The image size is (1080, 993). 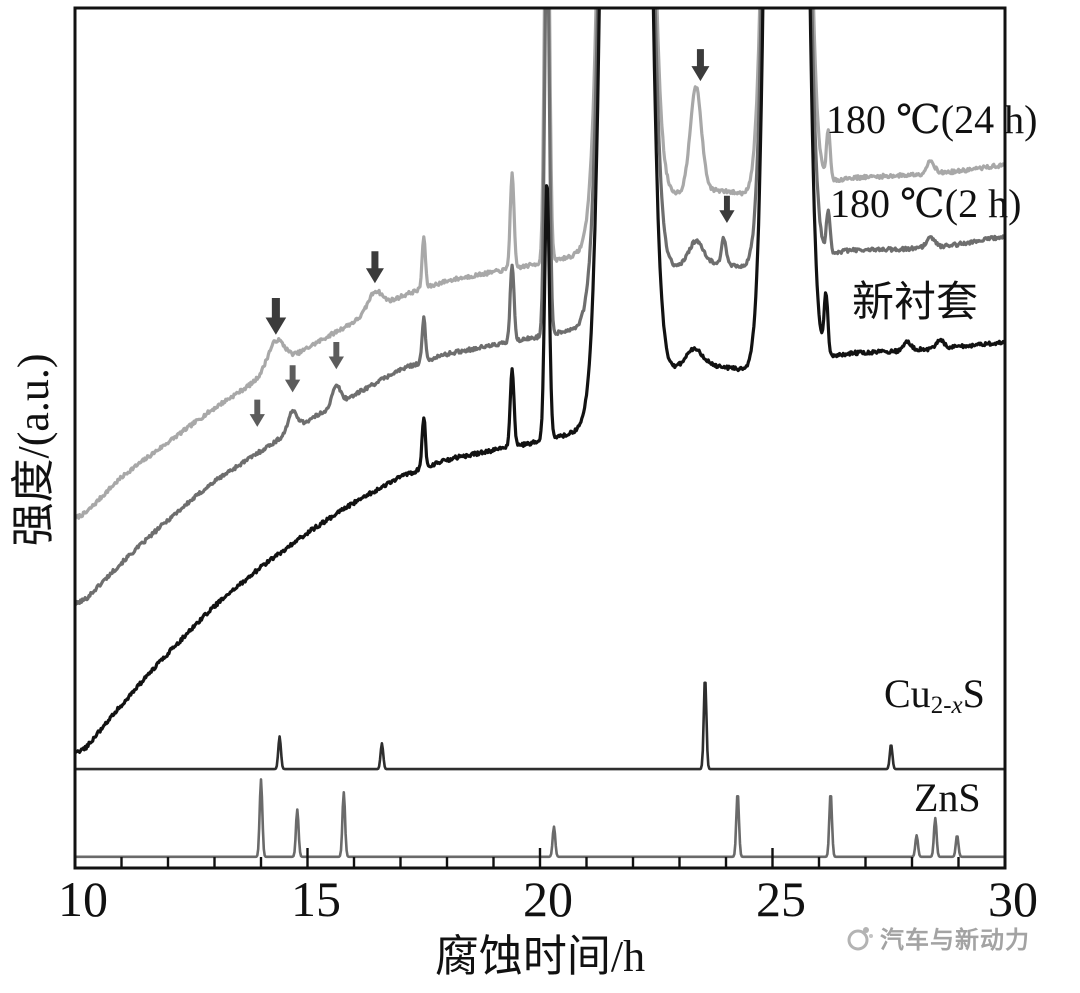 I want to click on ref-label-cu2xs-post: S, so click(x=973, y=693).